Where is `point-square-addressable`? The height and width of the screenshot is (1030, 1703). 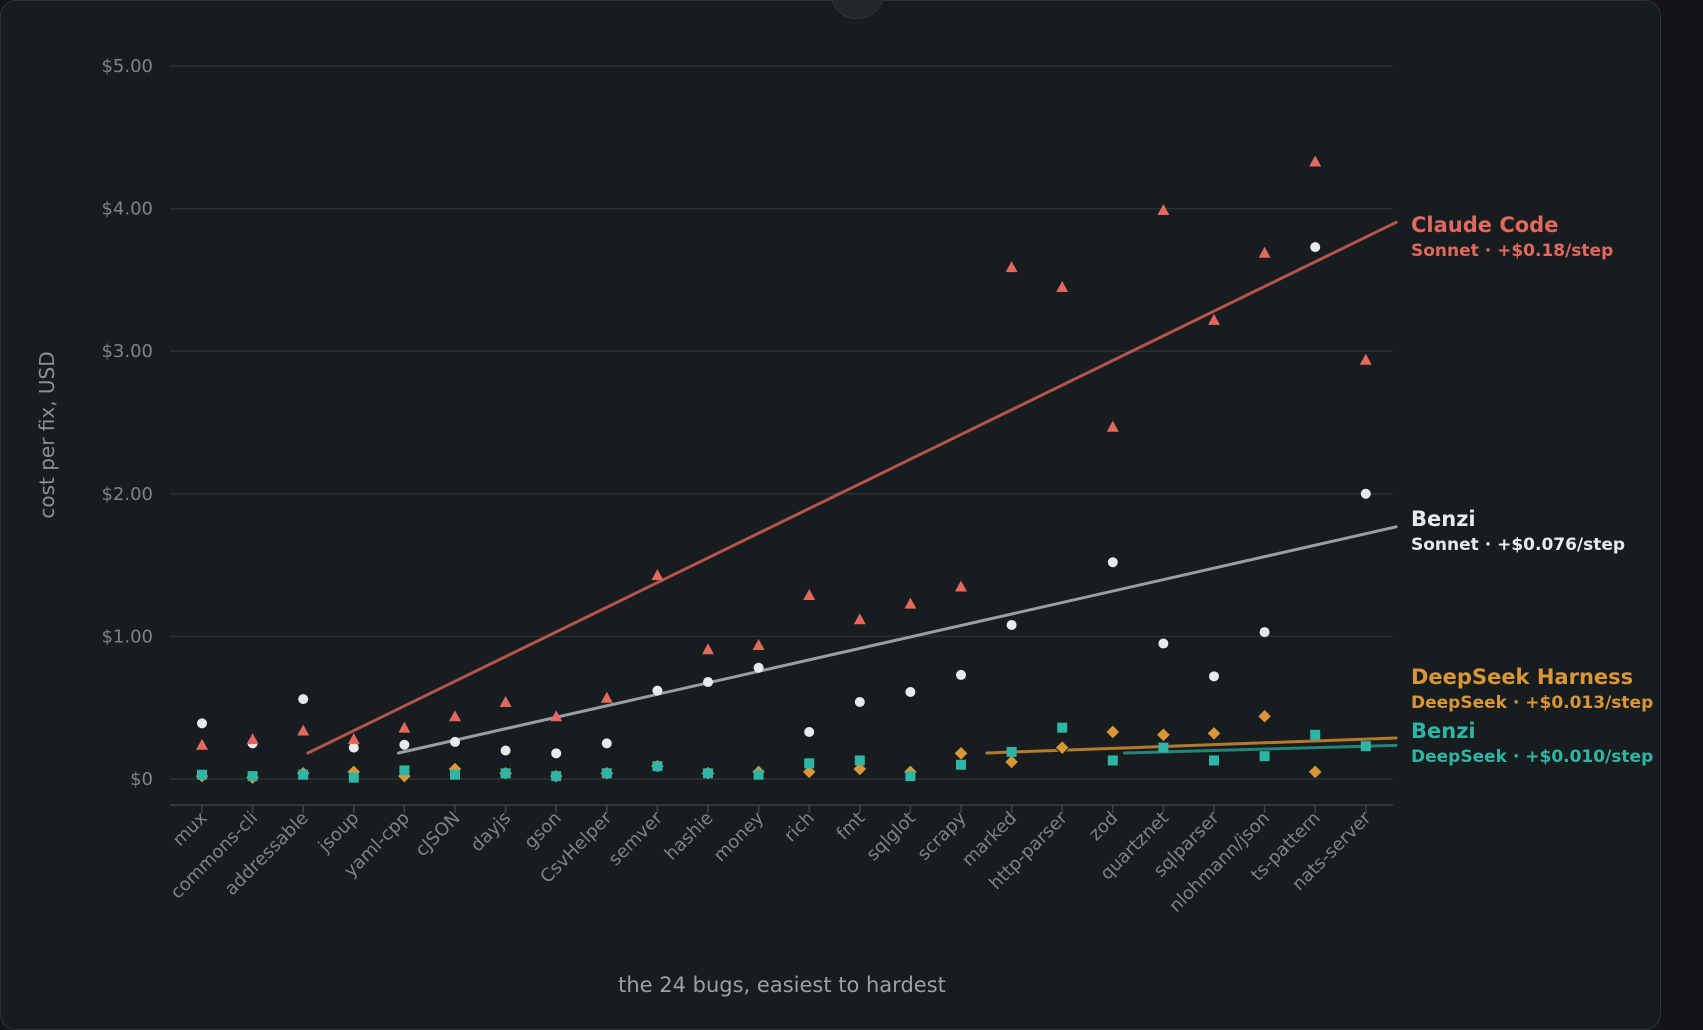
point-square-addressable is located at coordinates (303, 774).